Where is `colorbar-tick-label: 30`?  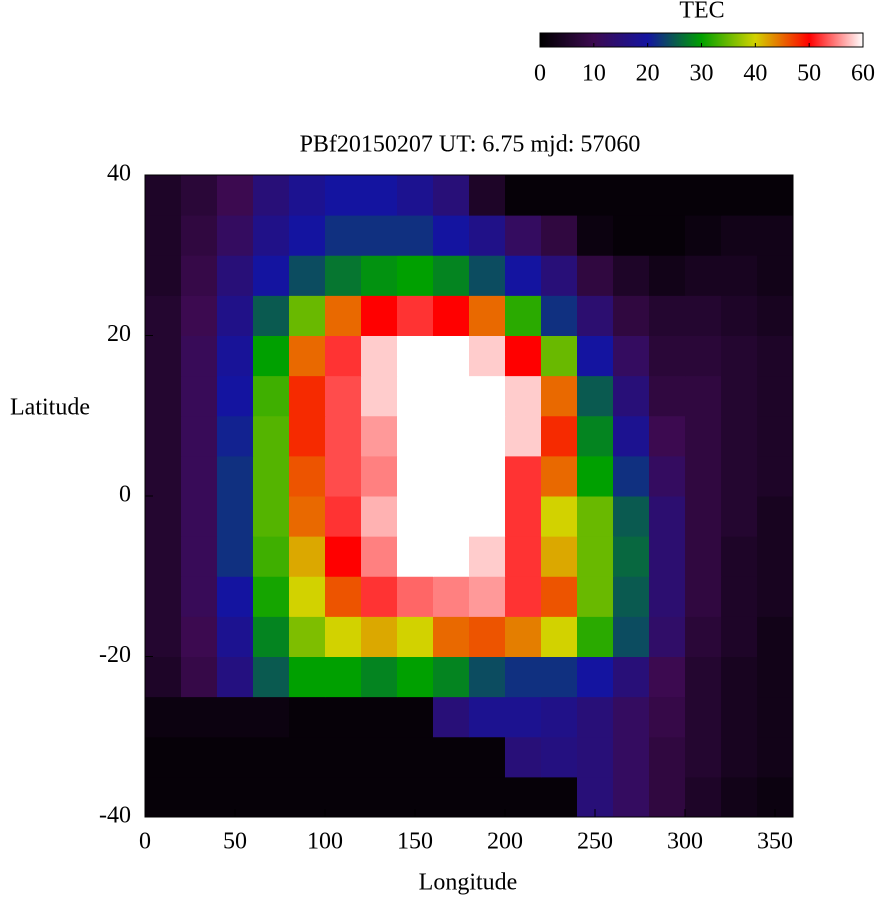 colorbar-tick-label: 30 is located at coordinates (702, 74).